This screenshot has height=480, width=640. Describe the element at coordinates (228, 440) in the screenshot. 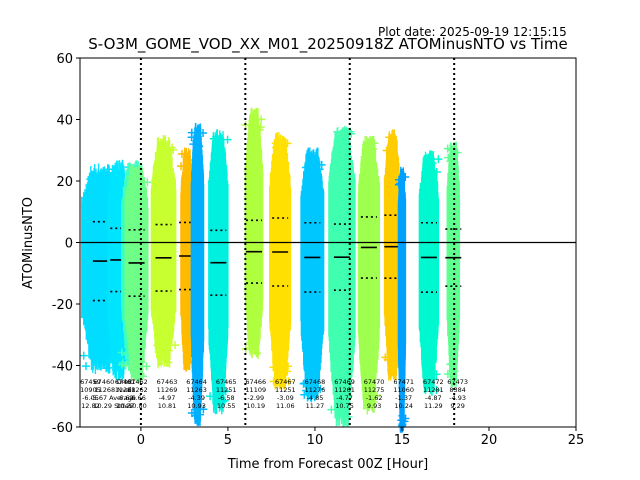

I see `x-tick-label: 5` at that location.